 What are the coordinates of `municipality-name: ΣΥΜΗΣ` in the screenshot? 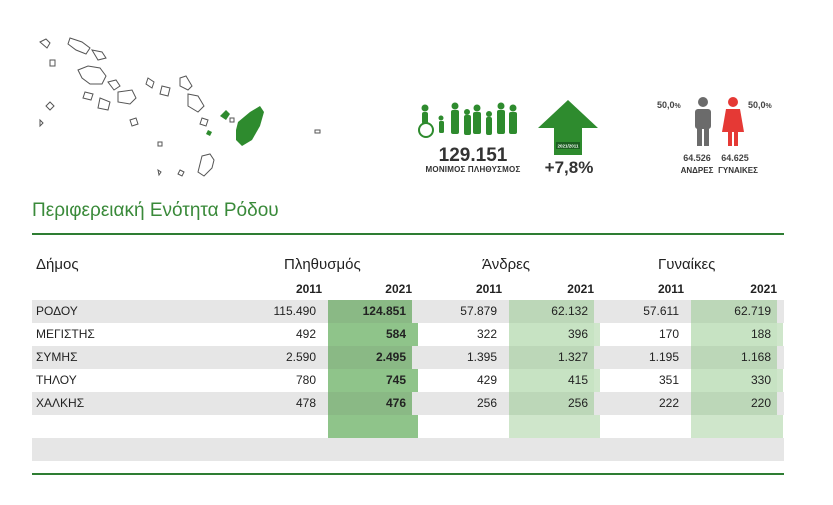 It's located at (57, 357).